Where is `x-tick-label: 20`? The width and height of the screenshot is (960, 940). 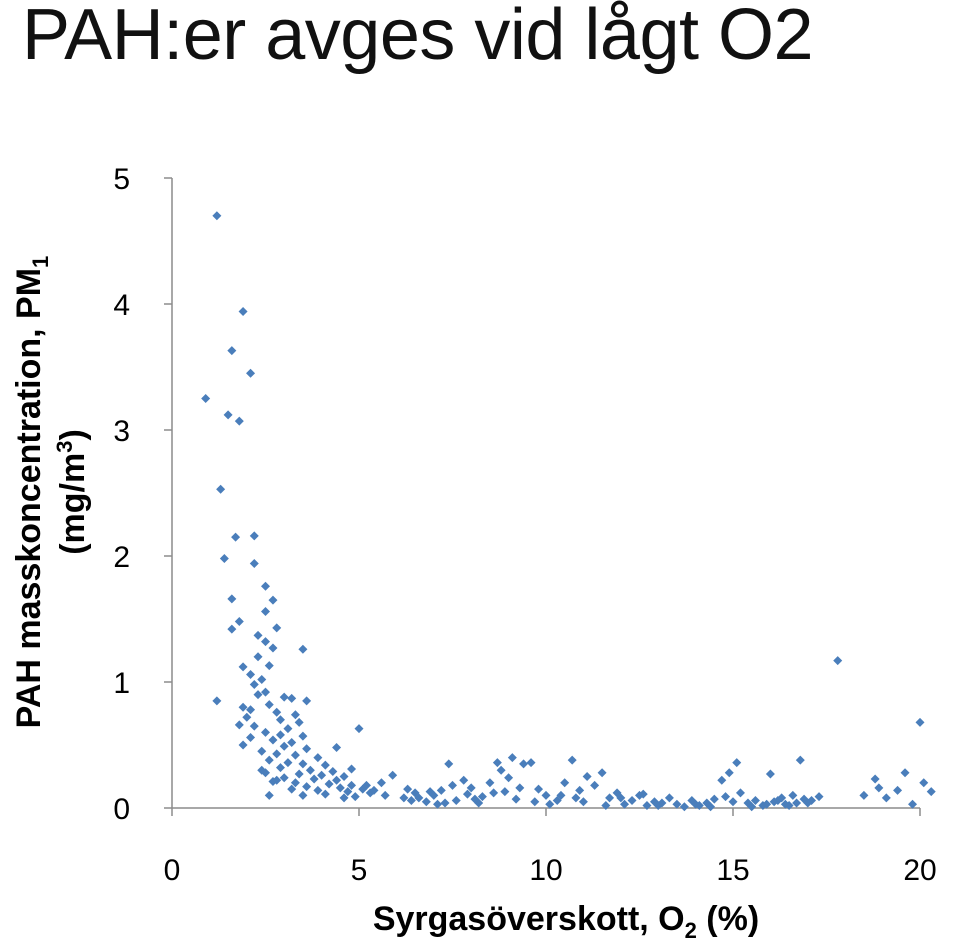 x-tick-label: 20 is located at coordinates (919, 870).